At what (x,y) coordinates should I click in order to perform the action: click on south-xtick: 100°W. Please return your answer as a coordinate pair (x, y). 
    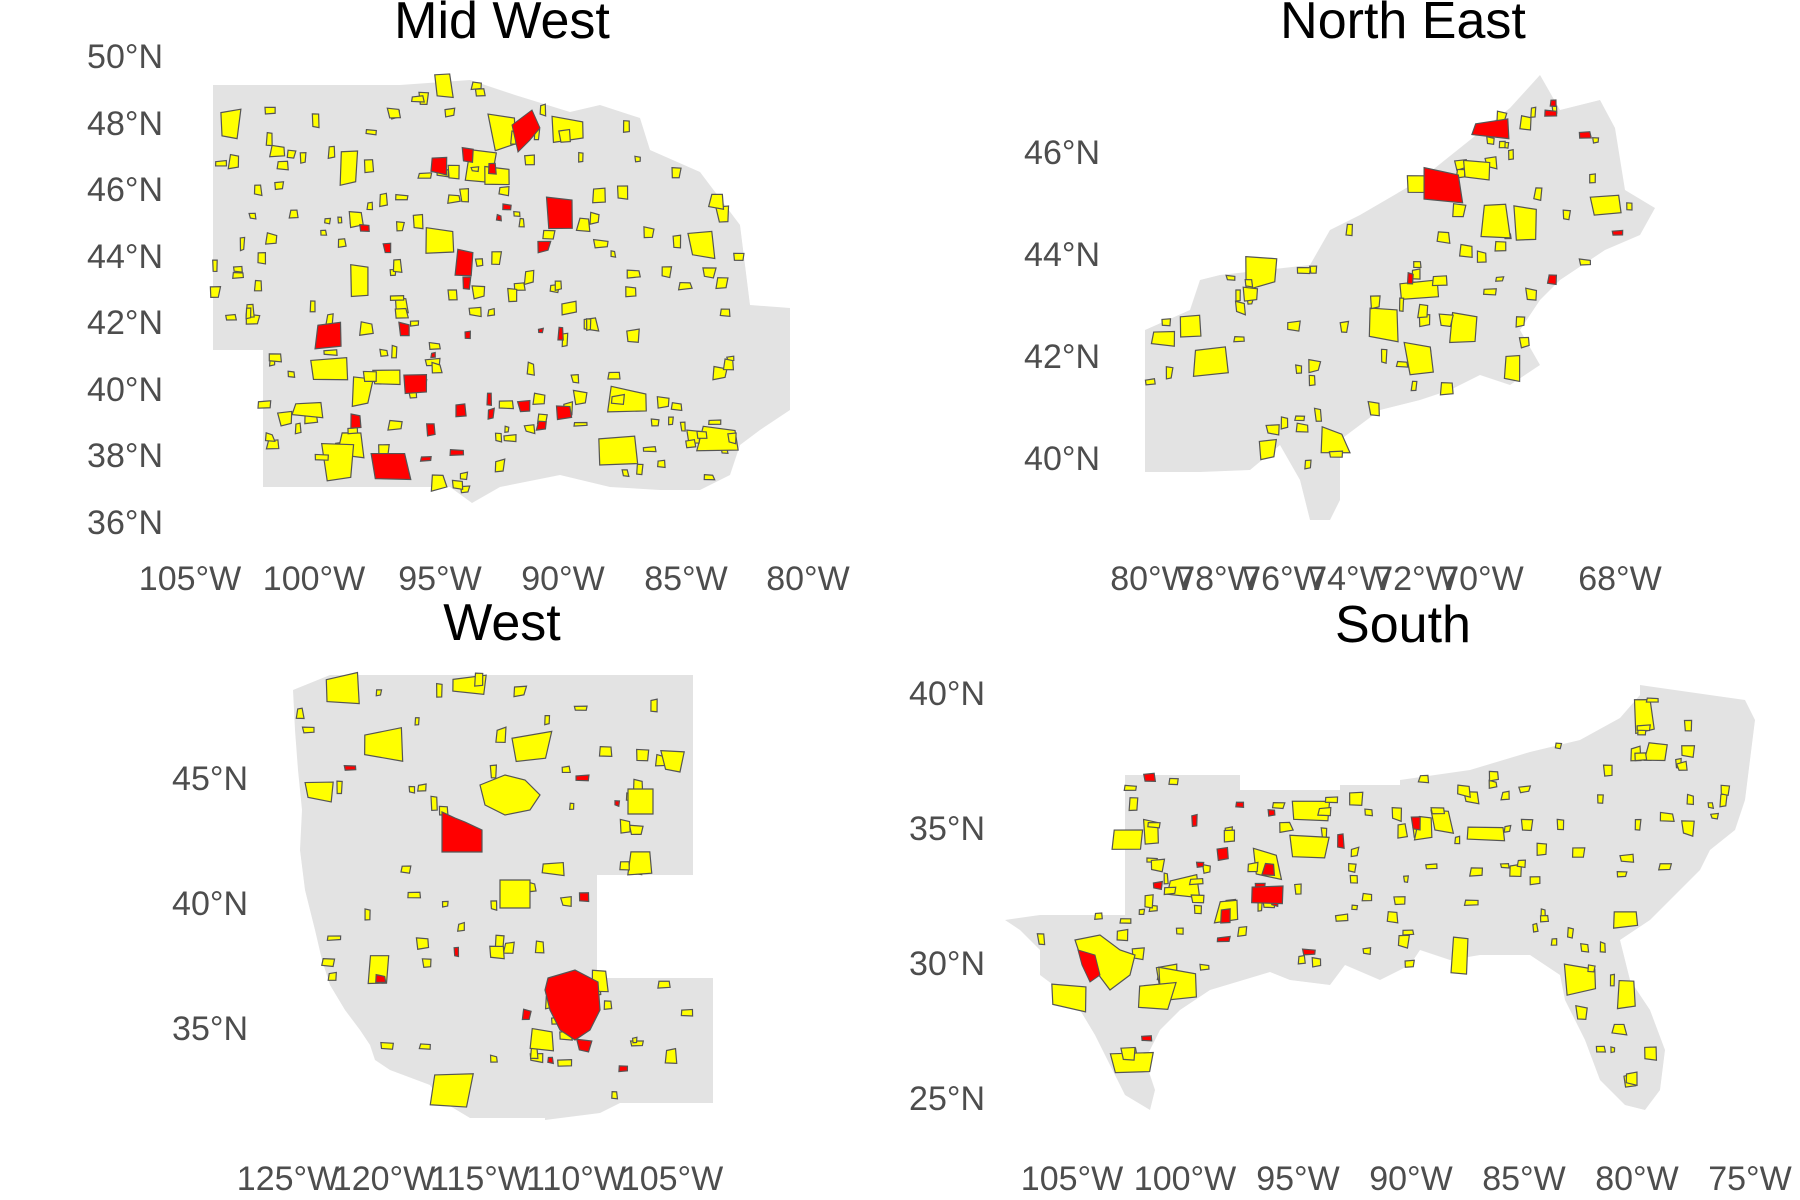
    Looking at the image, I should click on (1185, 1179).